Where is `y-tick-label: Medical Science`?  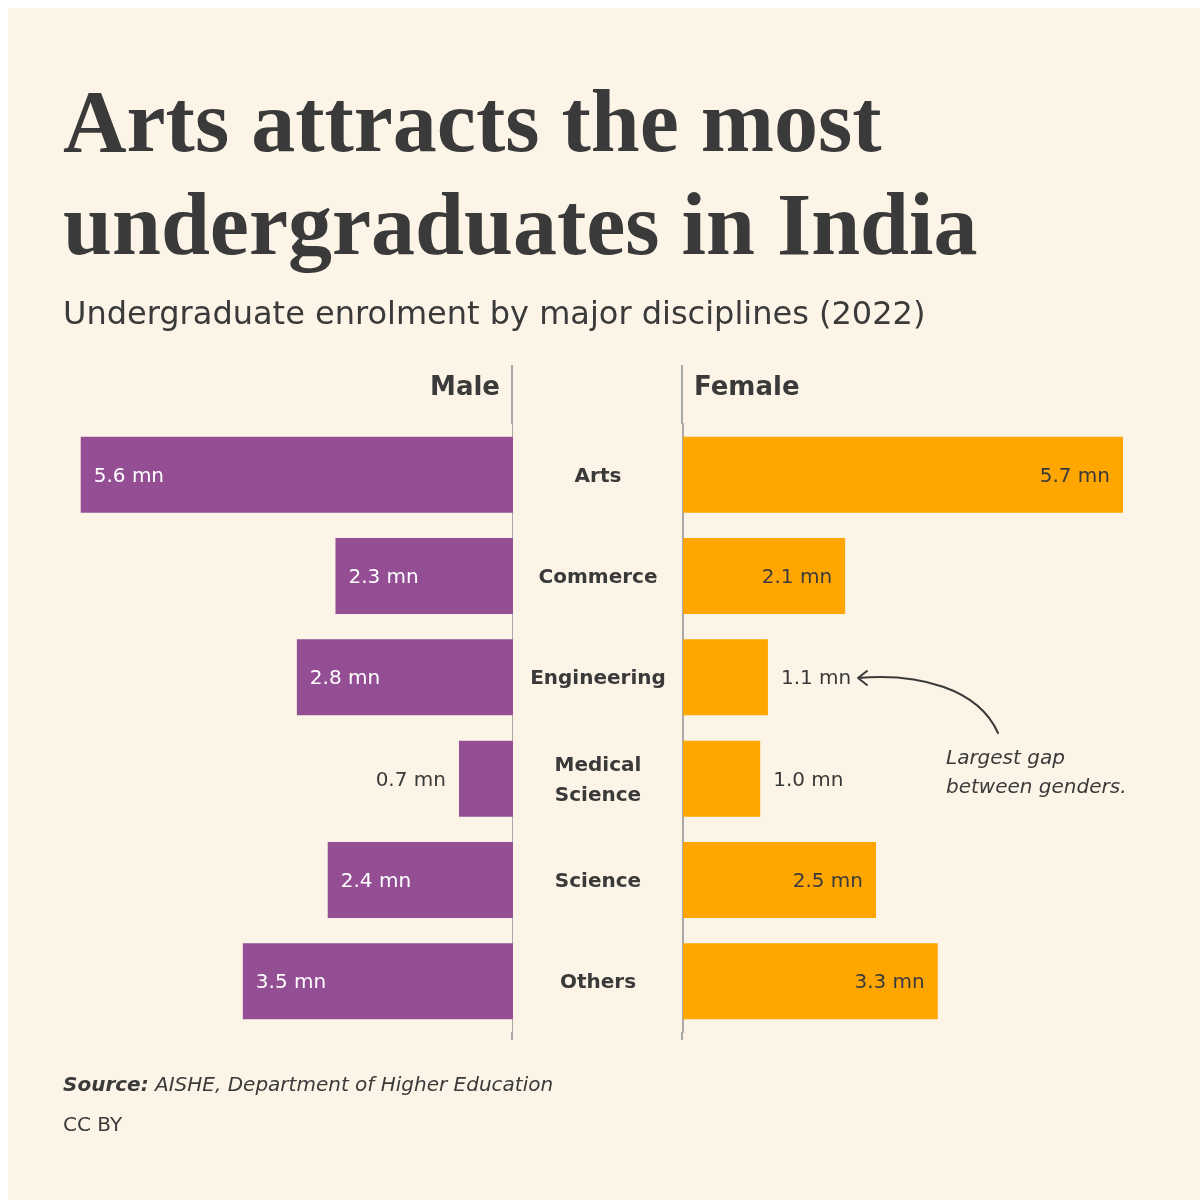 y-tick-label: Medical Science is located at coordinates (598, 778).